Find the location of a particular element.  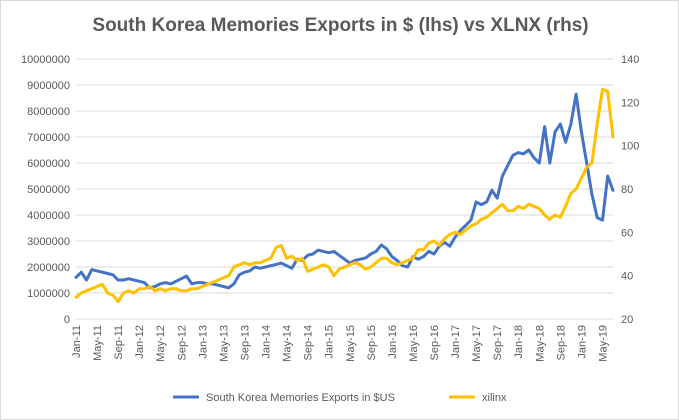

y-left-tick-label: 6000000 is located at coordinates (48, 164).